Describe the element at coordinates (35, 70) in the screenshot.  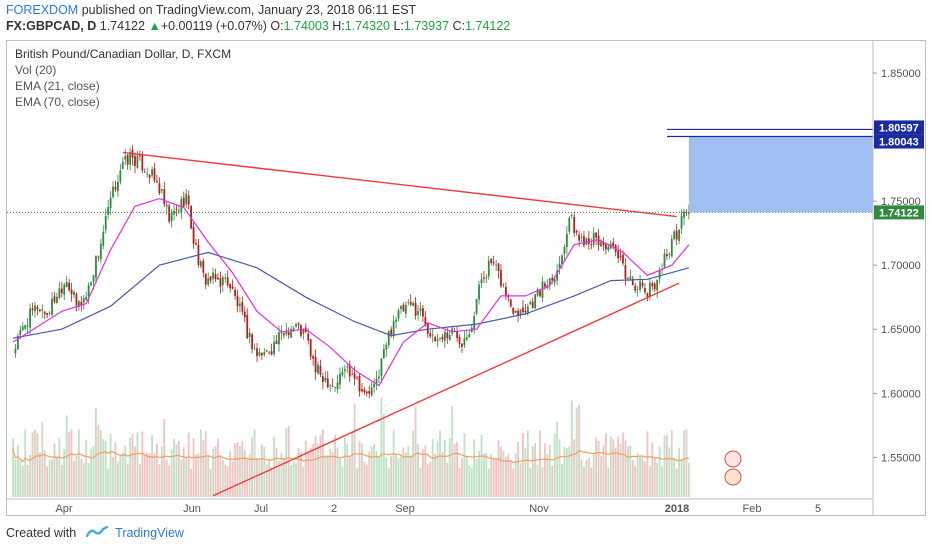
I see `legend-vol: Vol (20)` at that location.